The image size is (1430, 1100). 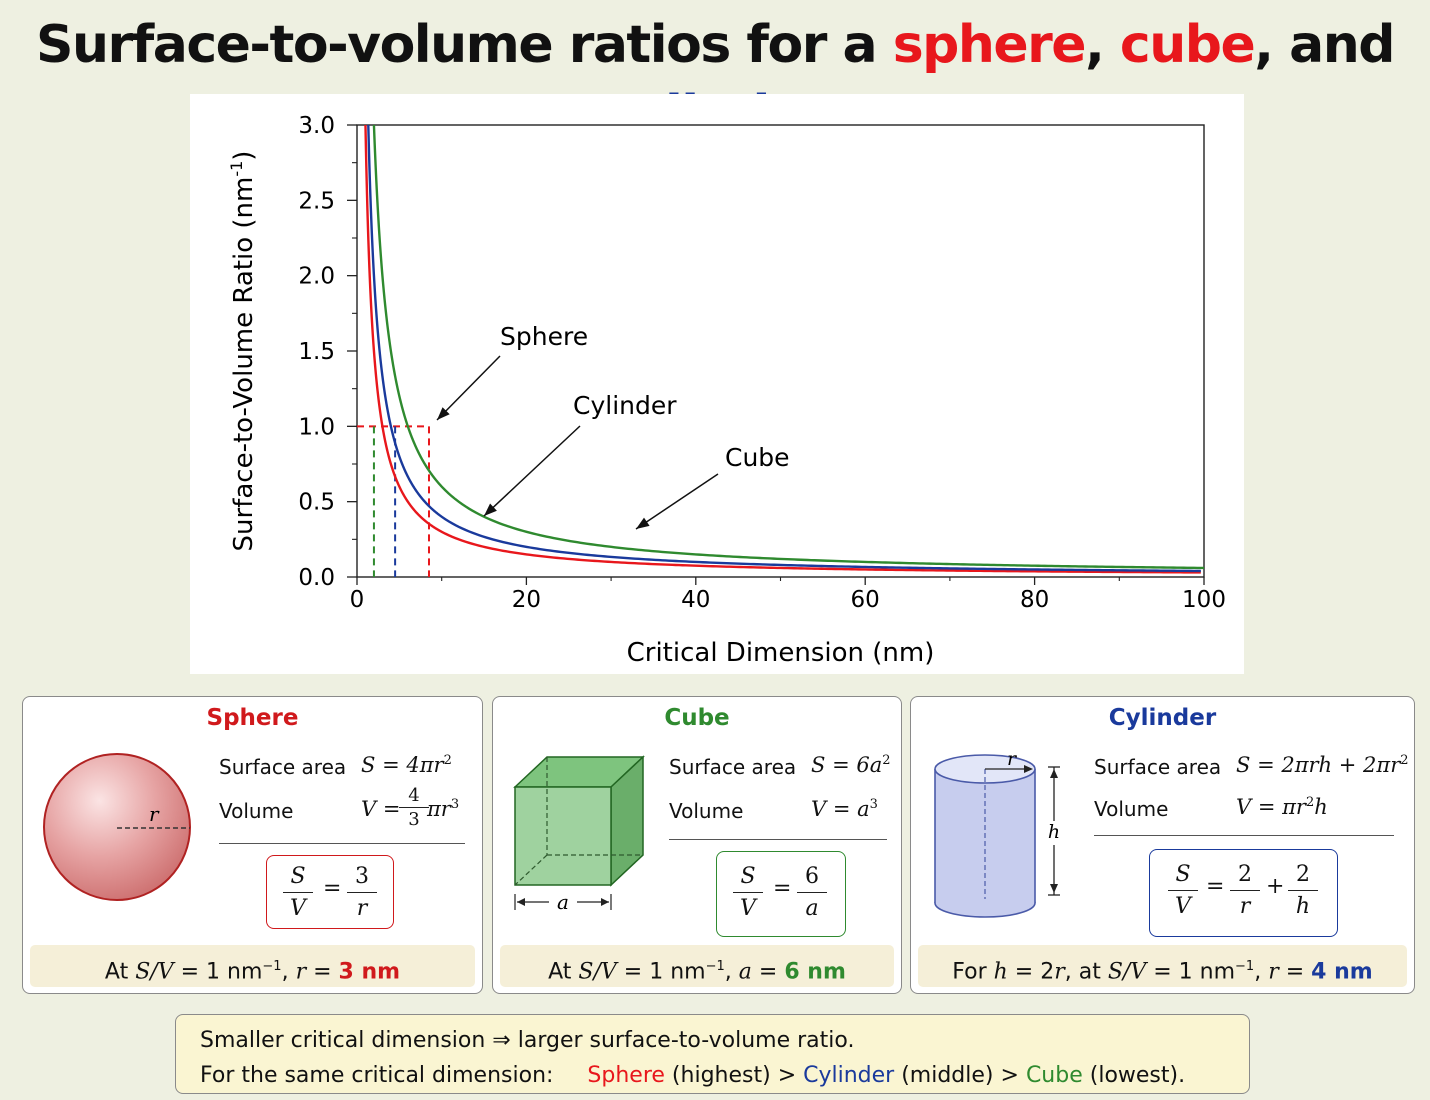 What do you see at coordinates (283, 767) in the screenshot?
I see `sphere-sa-label: Surface area` at bounding box center [283, 767].